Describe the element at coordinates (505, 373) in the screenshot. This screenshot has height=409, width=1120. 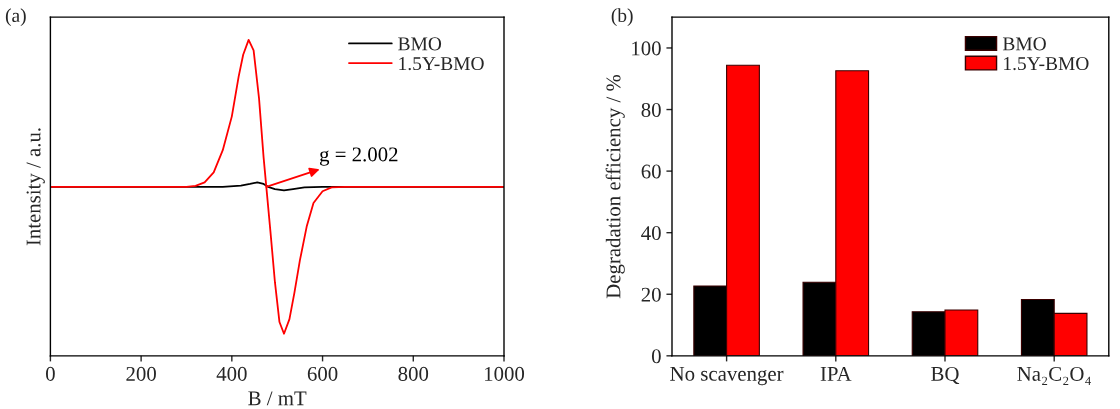
I see `x-tick-label: 1000` at that location.